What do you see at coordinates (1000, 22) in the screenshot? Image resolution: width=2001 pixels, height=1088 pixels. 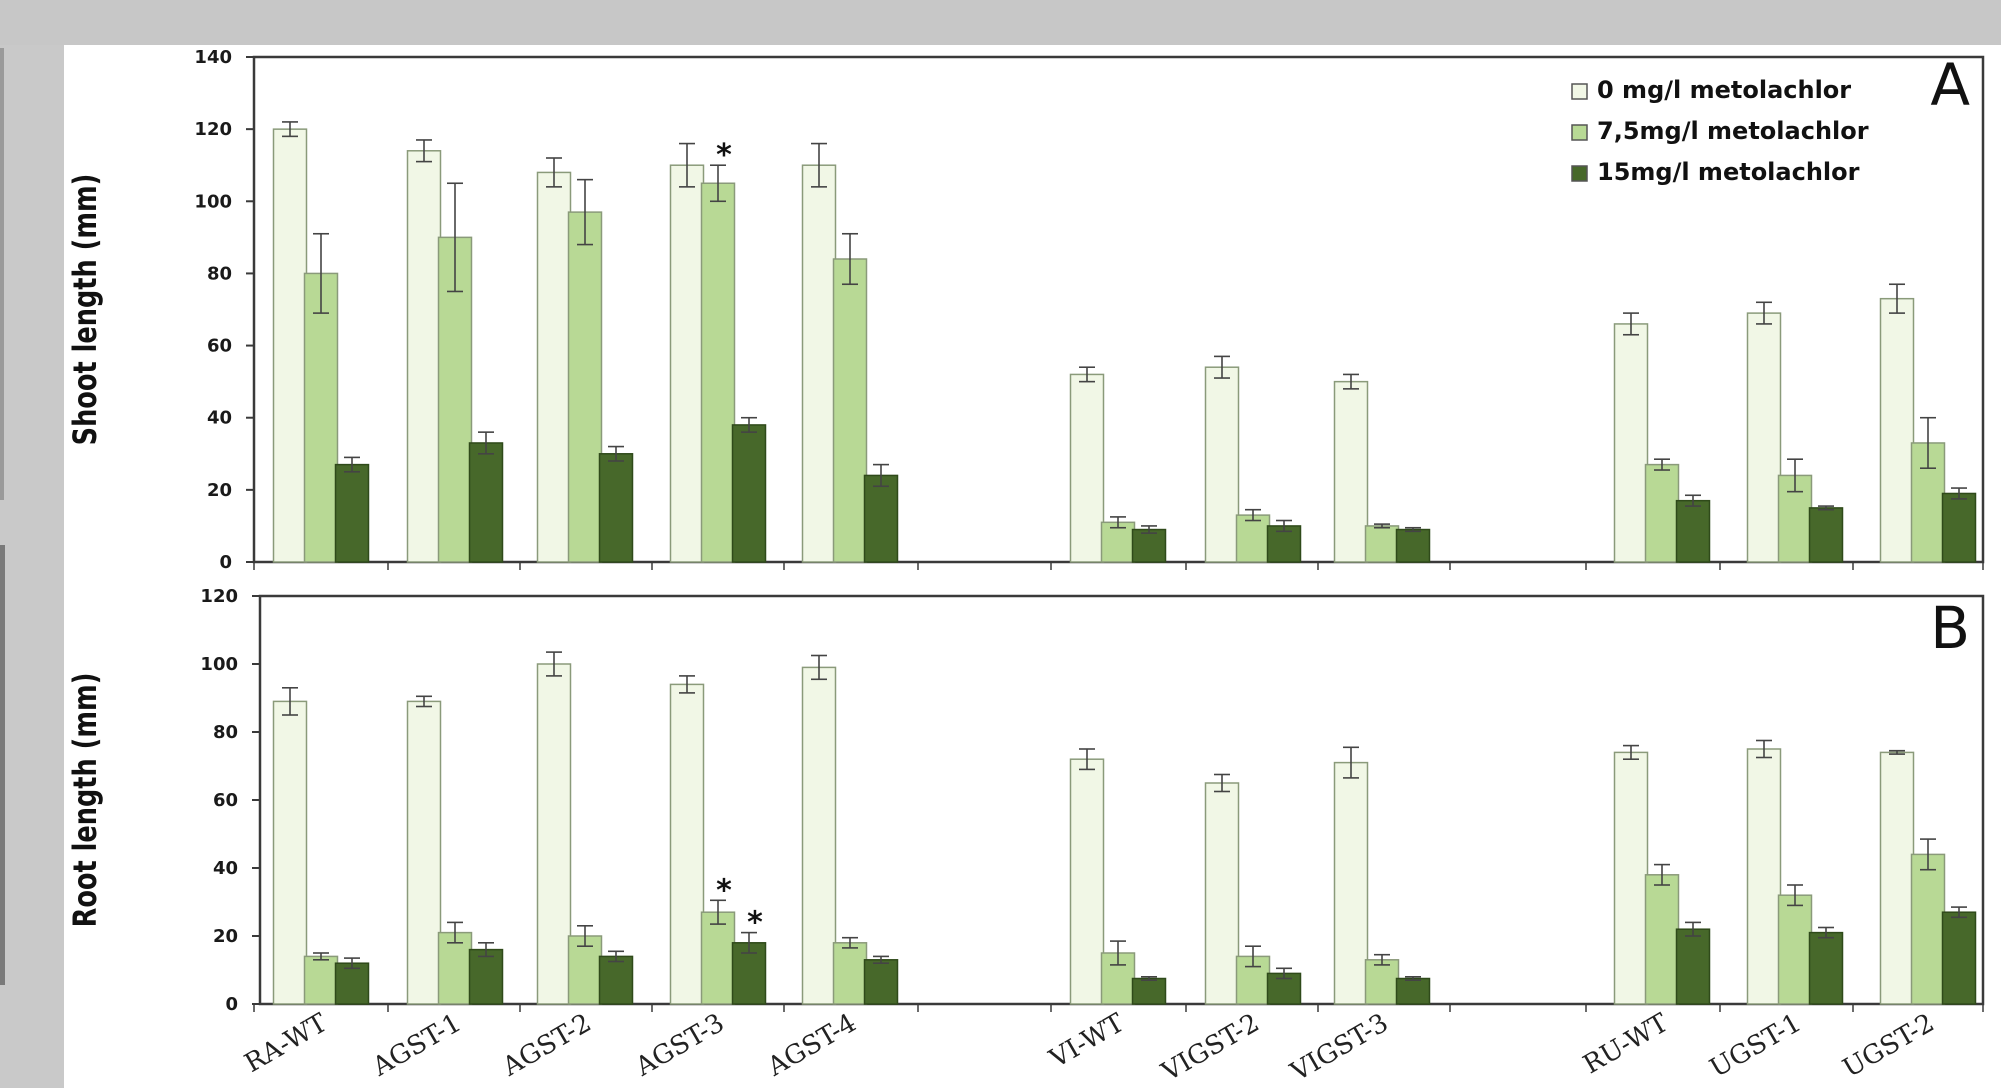 I see `top-gray-band` at bounding box center [1000, 22].